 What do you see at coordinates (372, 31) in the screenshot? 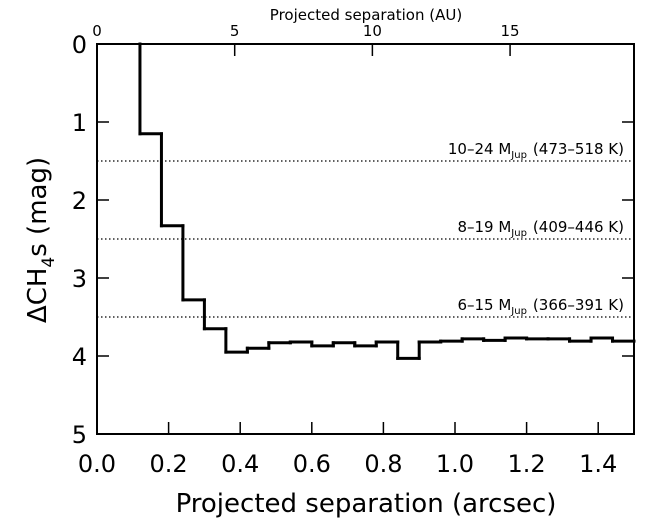
I see `x2-tick-label: 10` at bounding box center [372, 31].